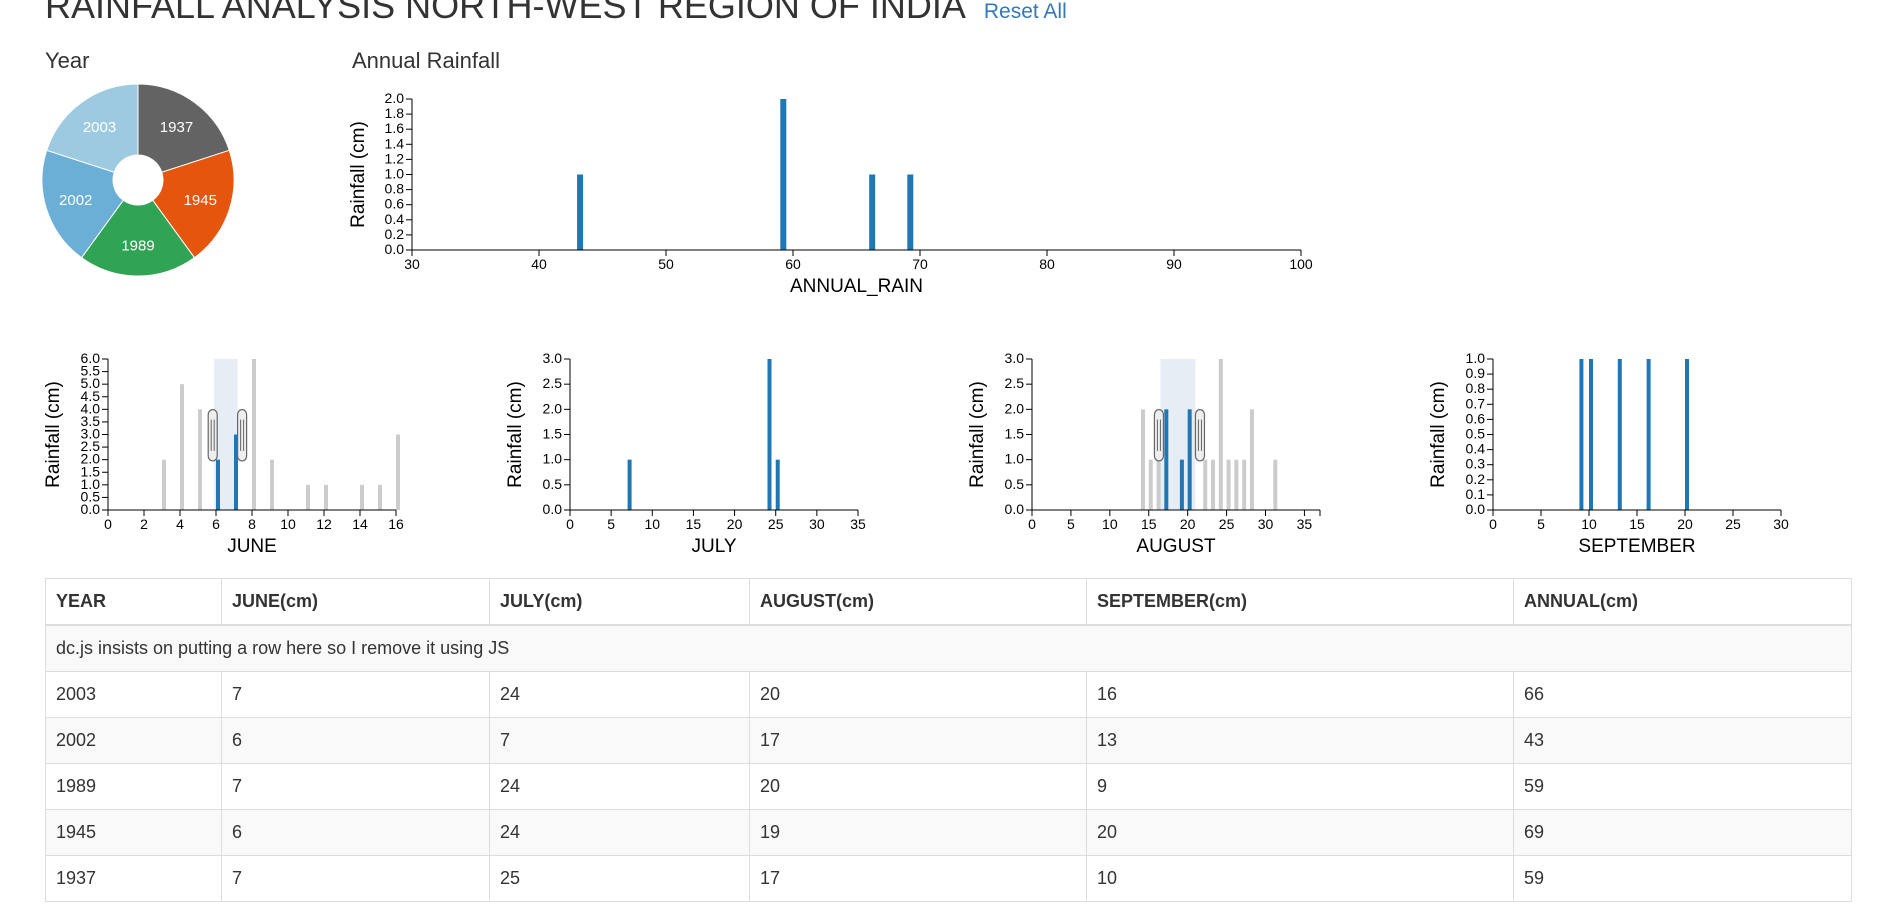  What do you see at coordinates (180, 524) in the screenshot?
I see `x-tick-label: 4` at bounding box center [180, 524].